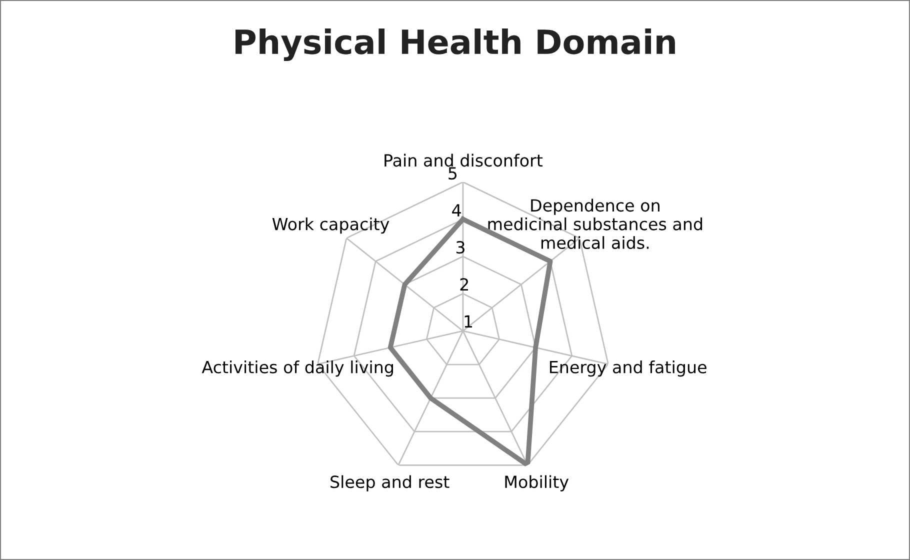 This screenshot has height=560, width=910. What do you see at coordinates (463, 160) in the screenshot?
I see `spoke-label: Pain and disconfort` at bounding box center [463, 160].